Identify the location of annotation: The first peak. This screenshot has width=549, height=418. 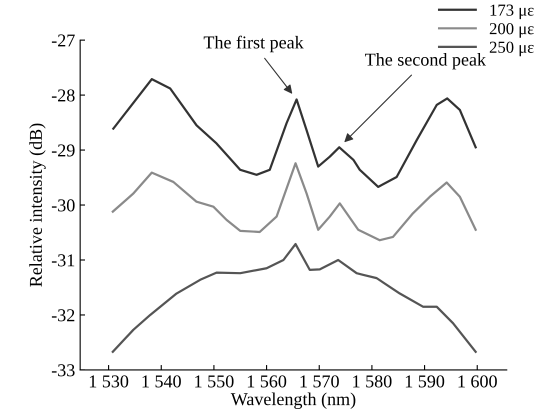
(254, 44).